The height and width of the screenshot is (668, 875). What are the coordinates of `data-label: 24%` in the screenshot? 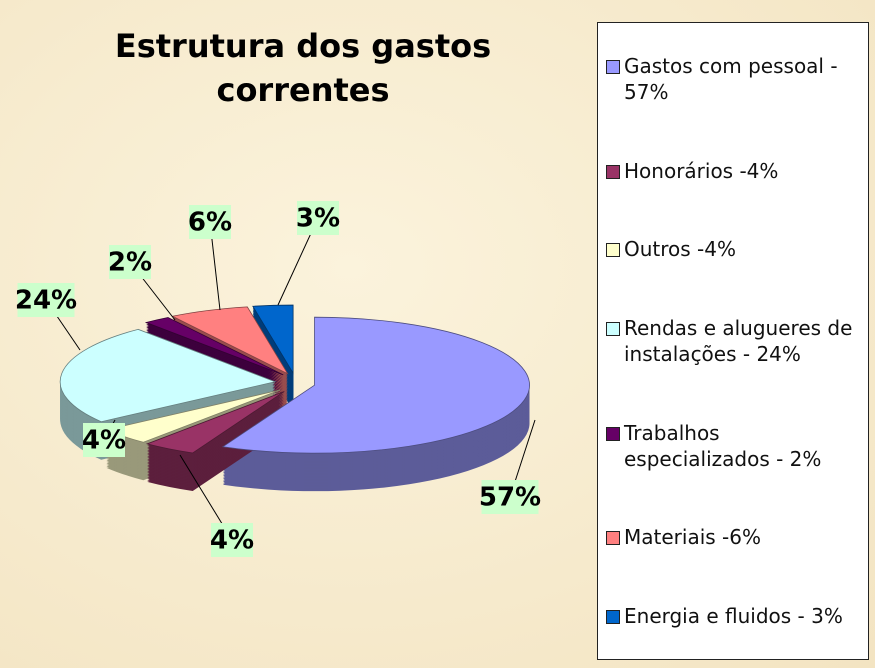 It's located at (46, 301).